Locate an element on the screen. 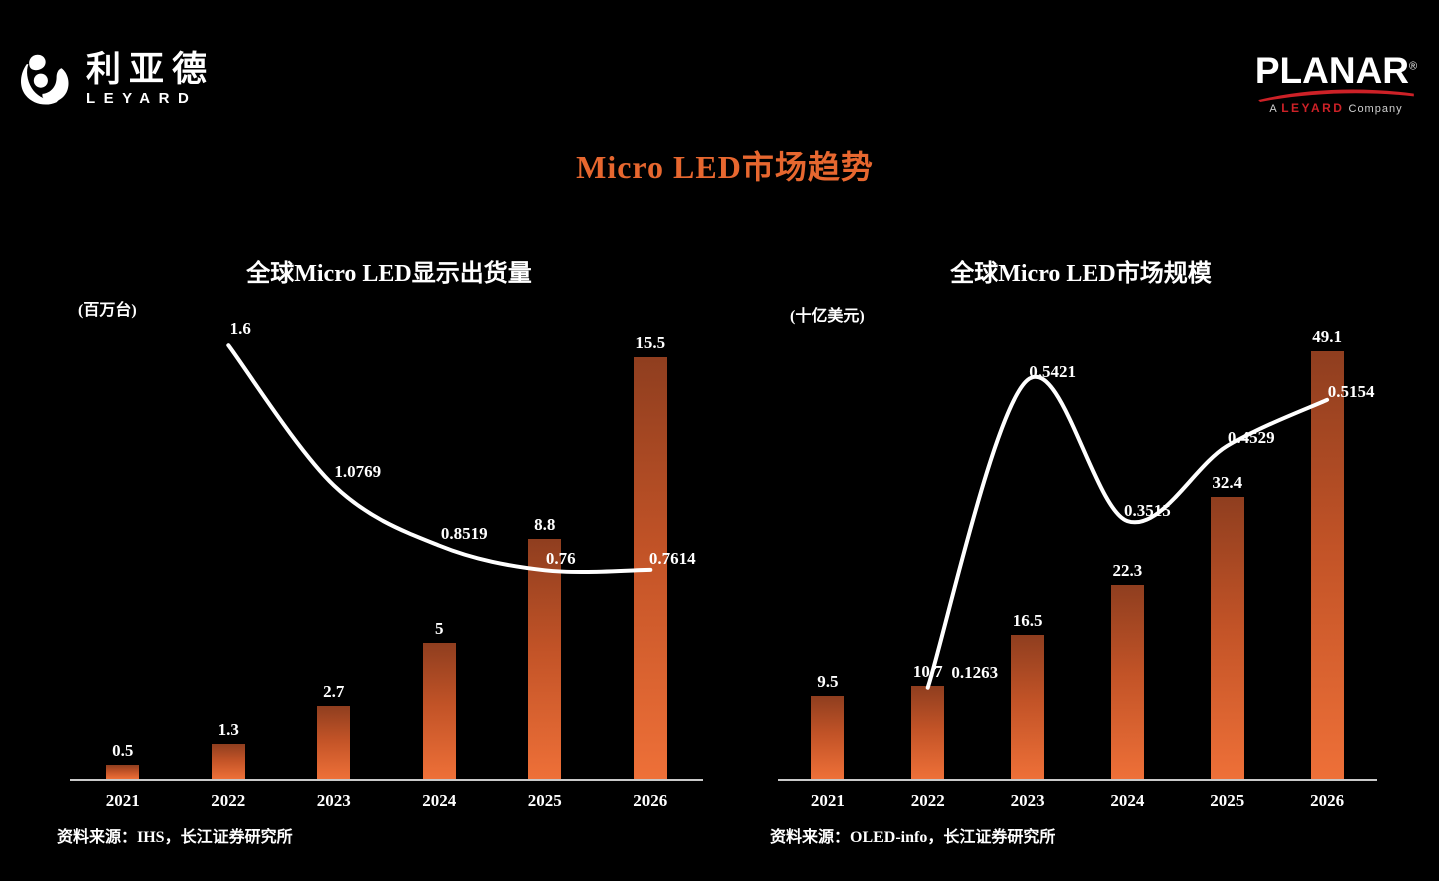 The width and height of the screenshot is (1439, 881). line-value-label: 1.6 is located at coordinates (240, 329).